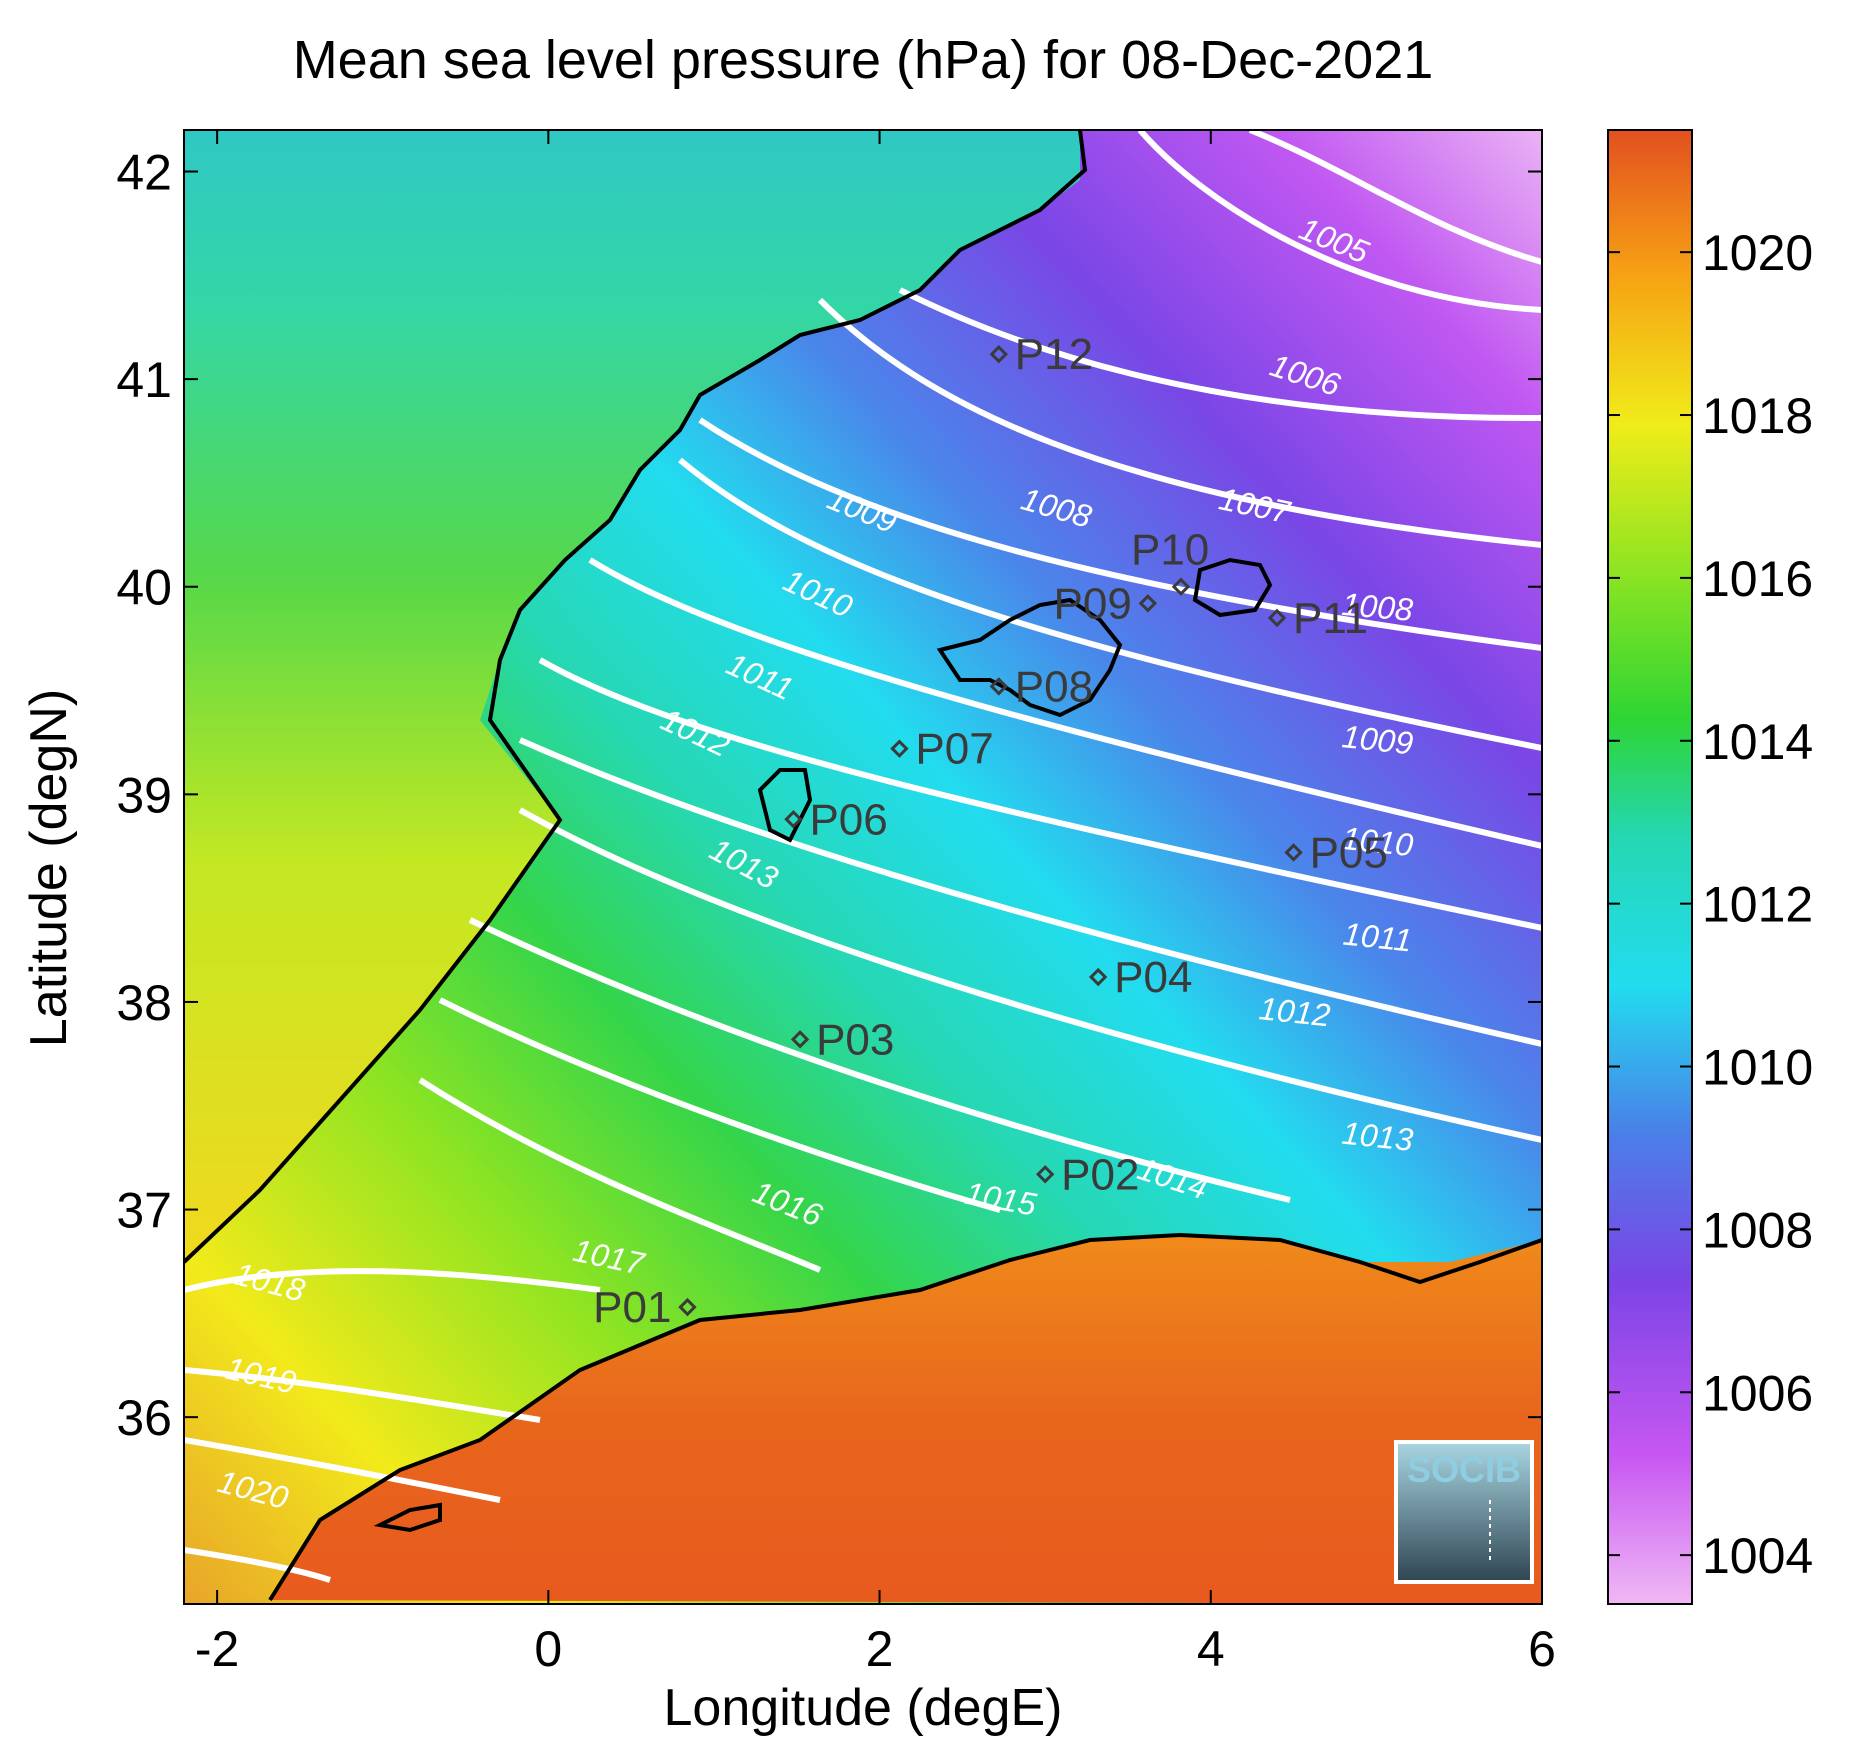 The width and height of the screenshot is (1854, 1758). What do you see at coordinates (144, 795) in the screenshot?
I see `y-tick-label: 39` at bounding box center [144, 795].